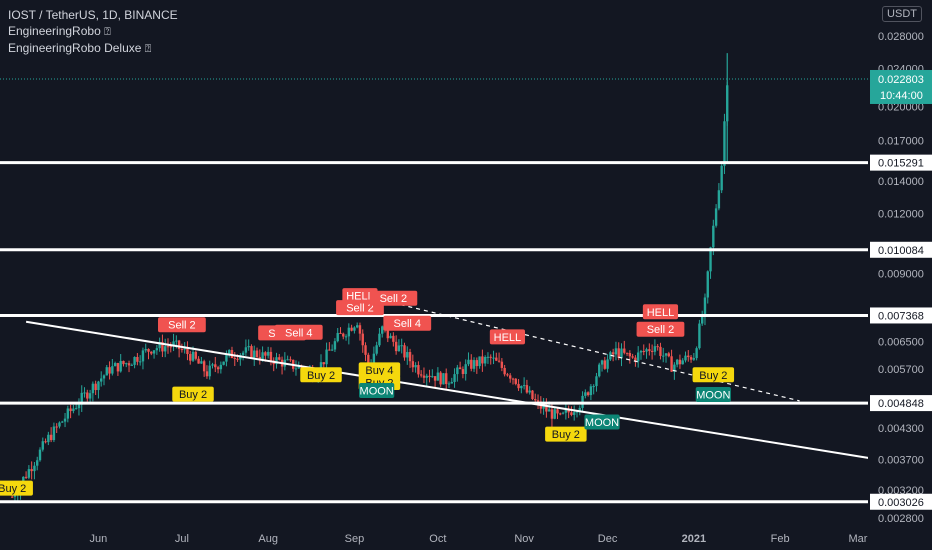 This screenshot has width=932, height=550. What do you see at coordinates (901, 251) in the screenshot?
I see `level-price-label: 0.010084` at bounding box center [901, 251].